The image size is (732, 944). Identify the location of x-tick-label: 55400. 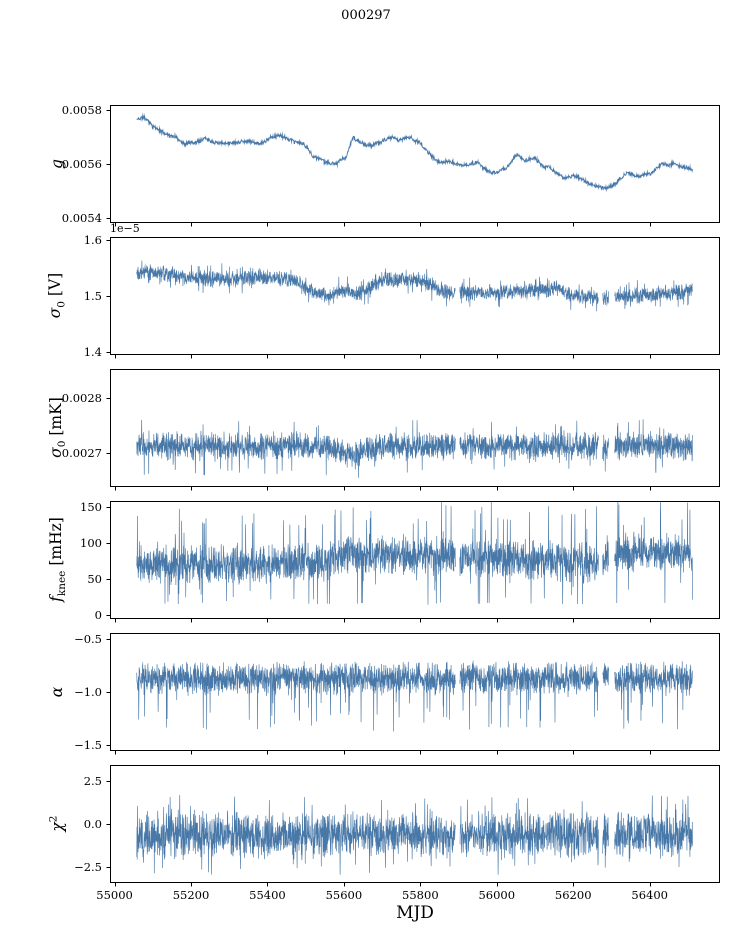
(267, 895).